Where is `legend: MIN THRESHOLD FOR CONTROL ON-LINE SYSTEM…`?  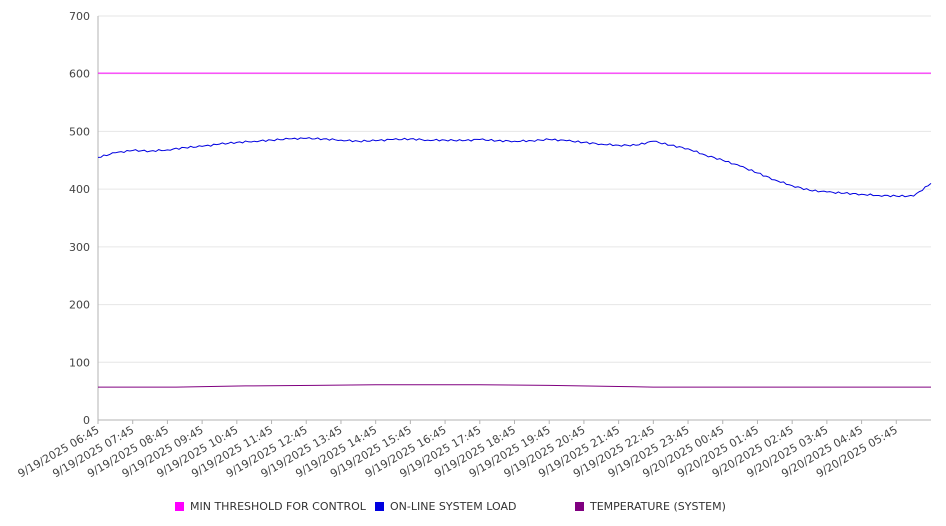
legend: MIN THRESHOLD FOR CONTROL ON-LINE SYSTEM… is located at coordinates (473, 507).